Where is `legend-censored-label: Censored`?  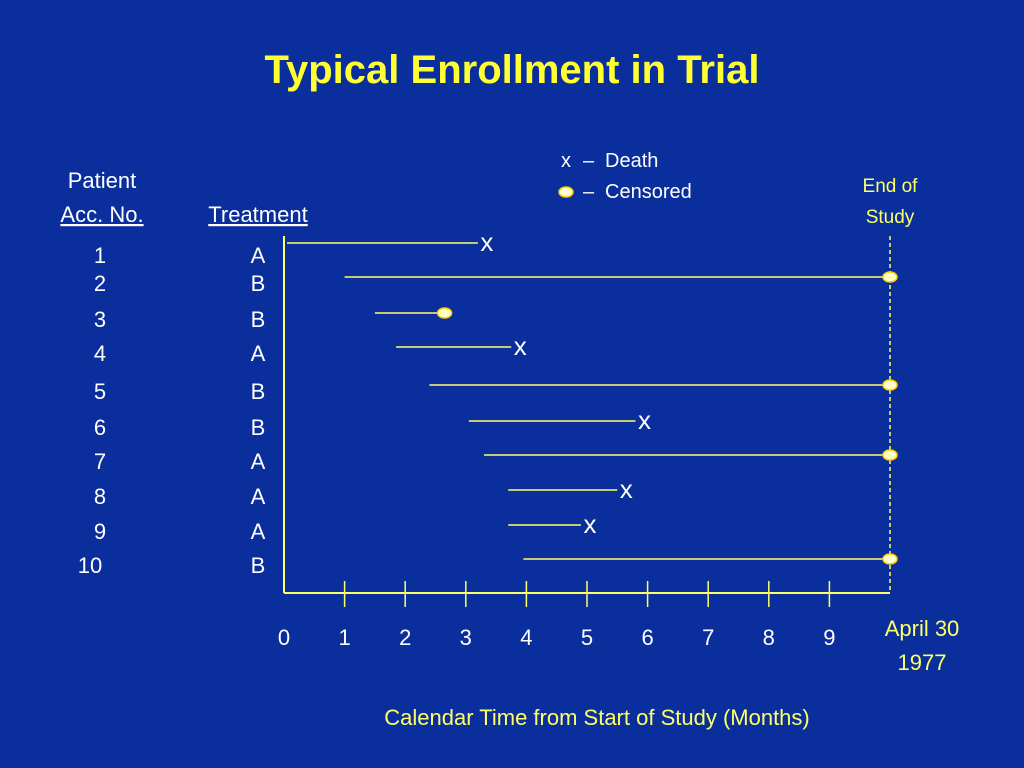 legend-censored-label: Censored is located at coordinates (648, 192).